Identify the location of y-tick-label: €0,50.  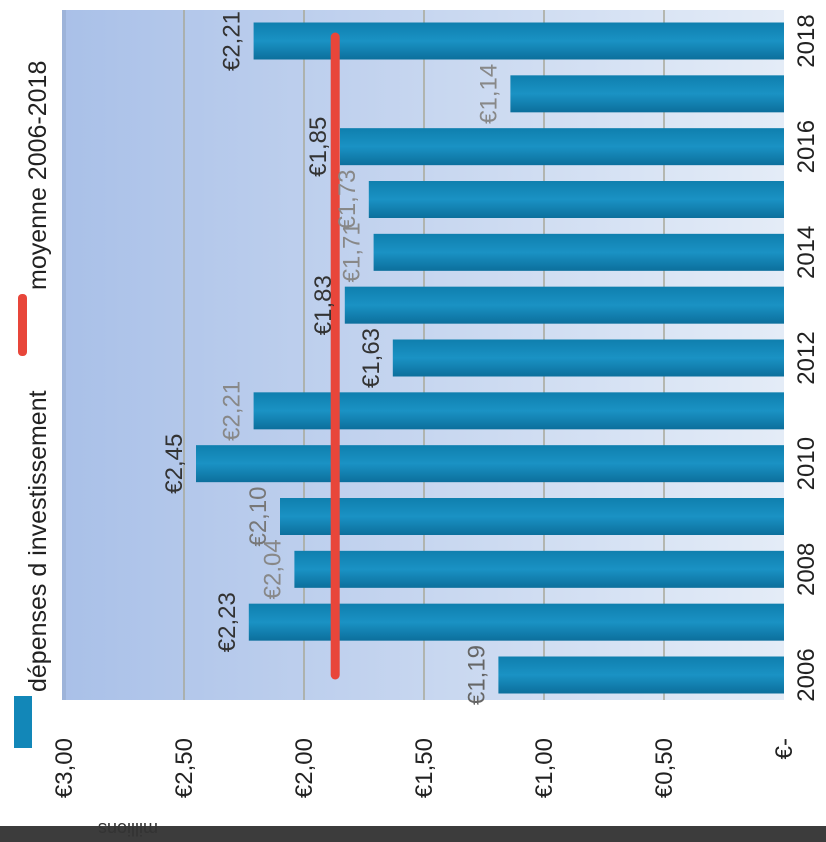
(664, 768).